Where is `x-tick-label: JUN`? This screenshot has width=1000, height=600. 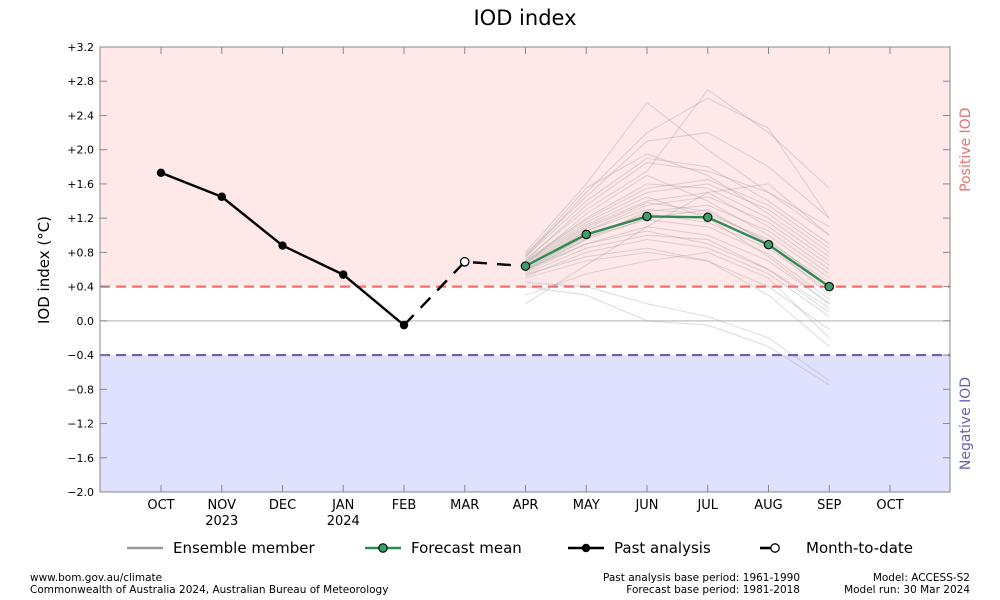
x-tick-label: JUN is located at coordinates (646, 505).